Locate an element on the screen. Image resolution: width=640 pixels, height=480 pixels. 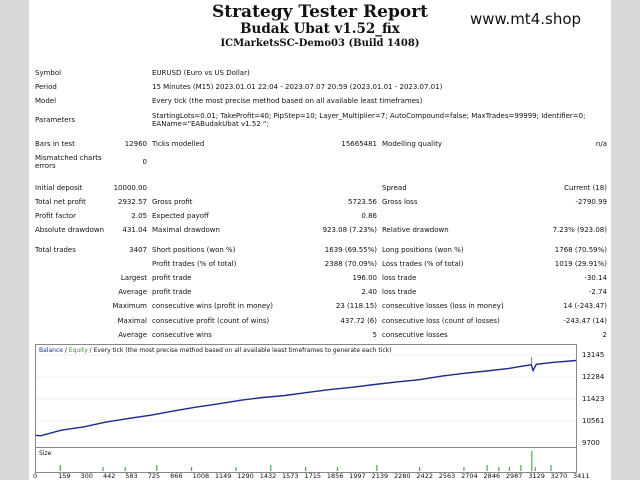
x-tick-label-11: 1573 is located at coordinates (290, 476).